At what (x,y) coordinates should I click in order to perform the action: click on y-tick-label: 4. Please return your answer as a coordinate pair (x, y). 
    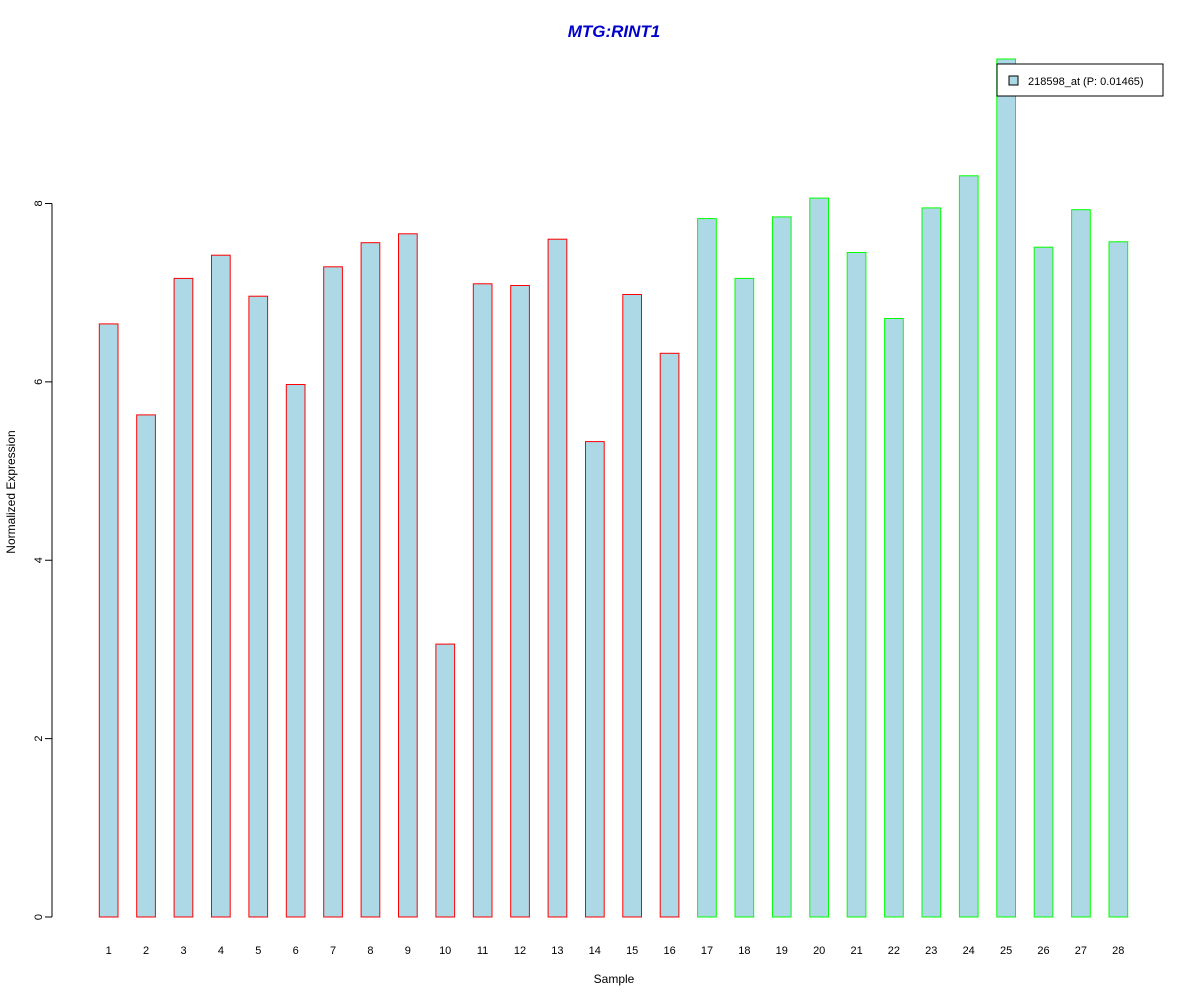
    Looking at the image, I should click on (39, 560).